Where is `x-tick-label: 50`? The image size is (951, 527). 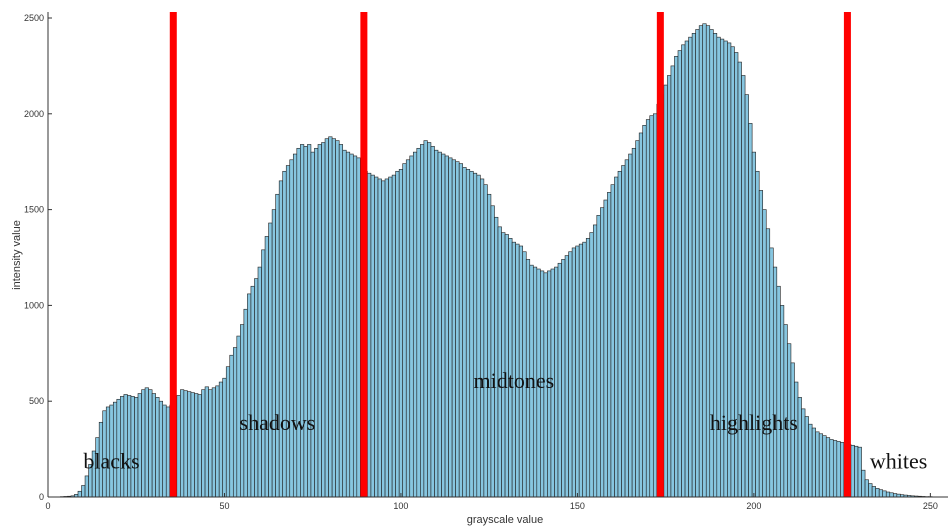
x-tick-label: 50 is located at coordinates (224, 506).